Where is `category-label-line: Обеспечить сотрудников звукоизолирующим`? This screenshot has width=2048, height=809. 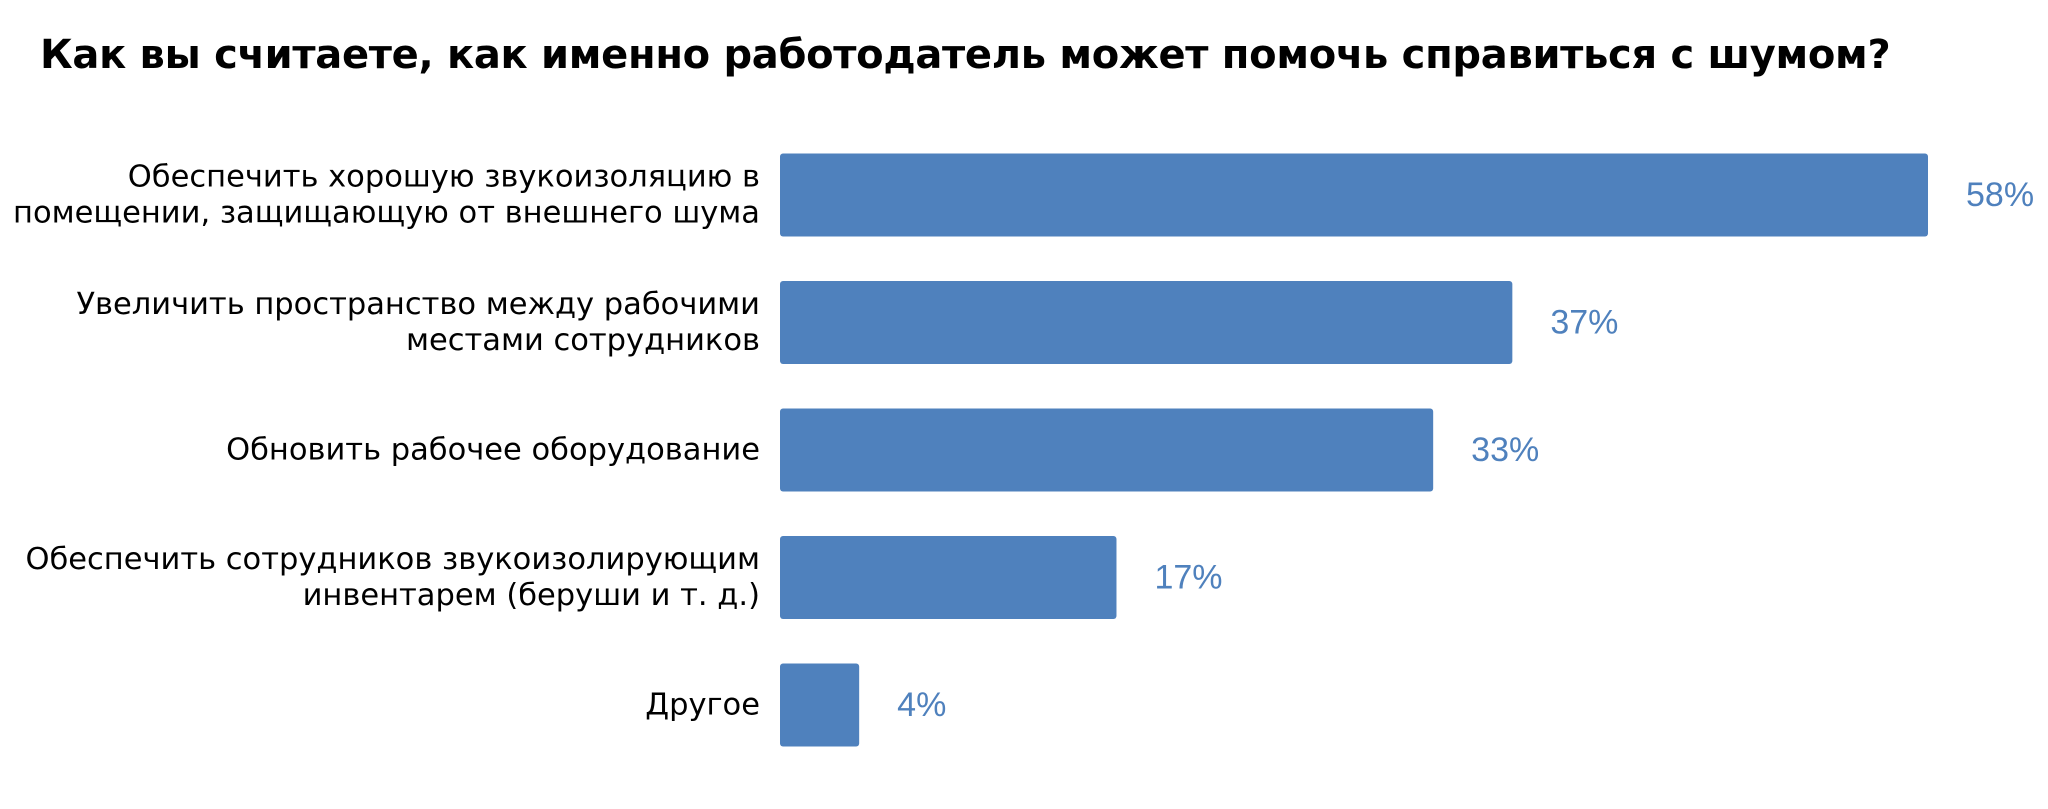 category-label-line: Обеспечить сотрудников звукоизолирующим is located at coordinates (392, 559).